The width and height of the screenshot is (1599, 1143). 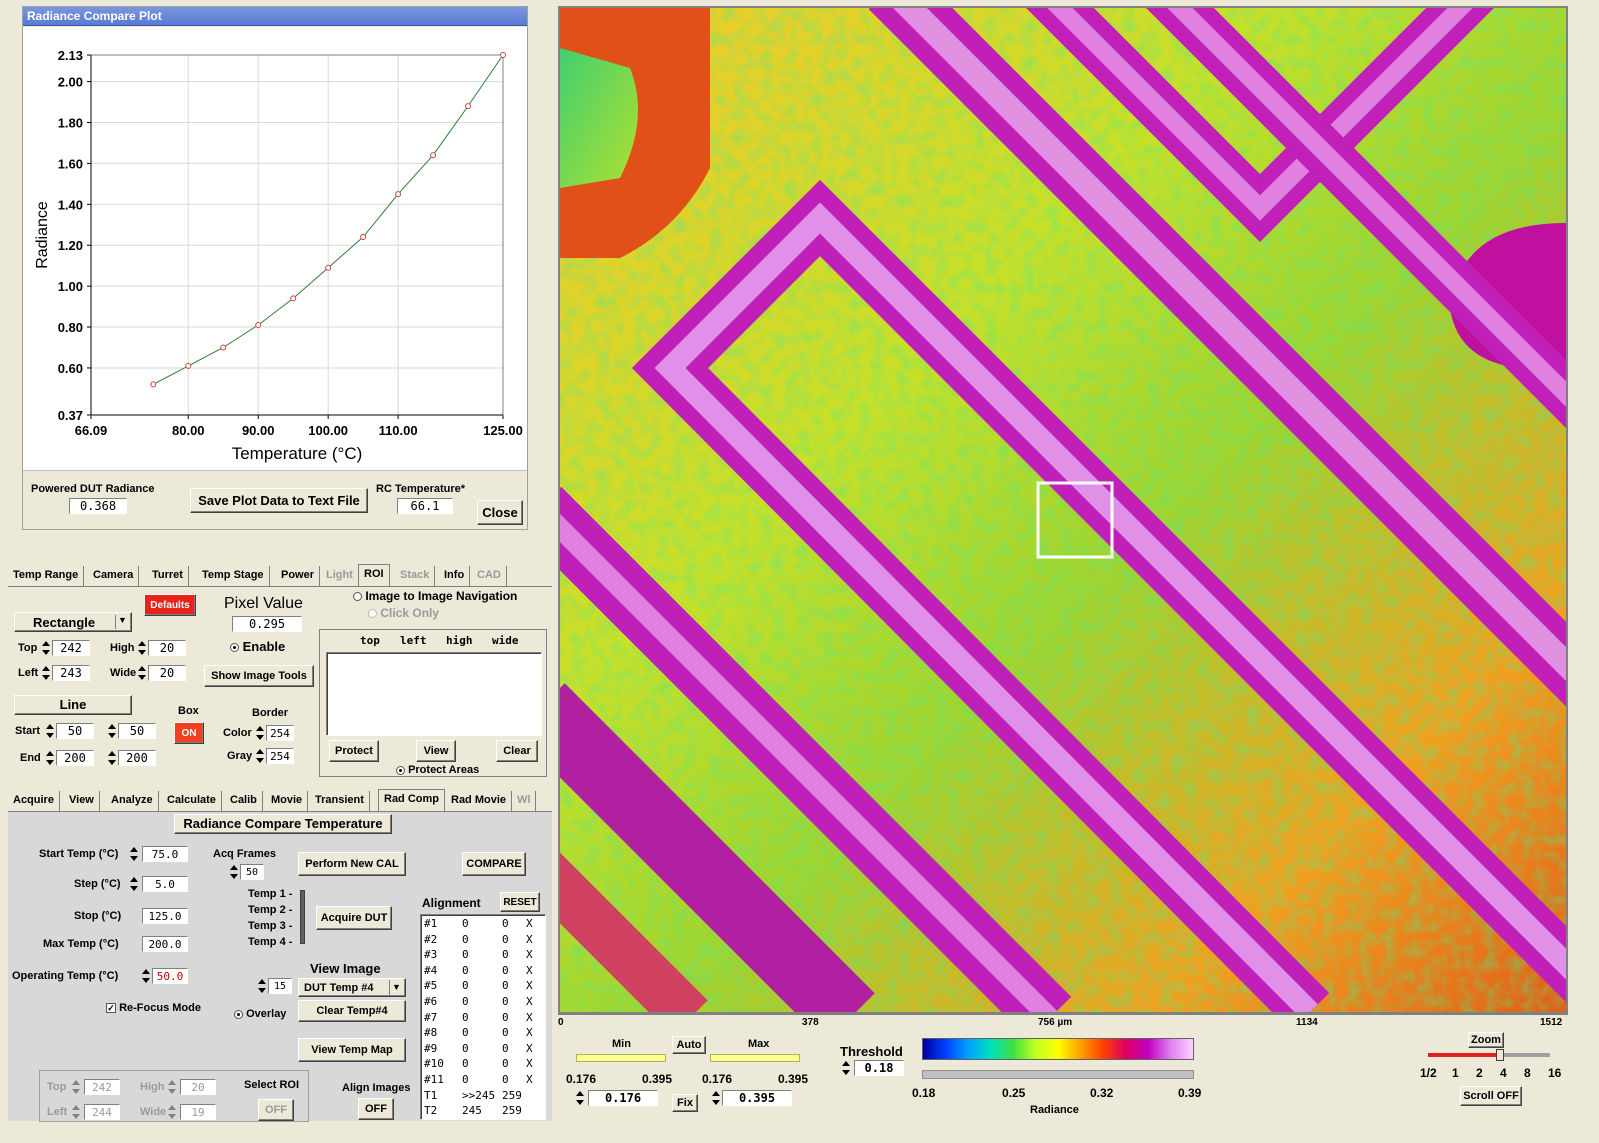 What do you see at coordinates (257, 646) in the screenshot?
I see `enable-radio: Enable` at bounding box center [257, 646].